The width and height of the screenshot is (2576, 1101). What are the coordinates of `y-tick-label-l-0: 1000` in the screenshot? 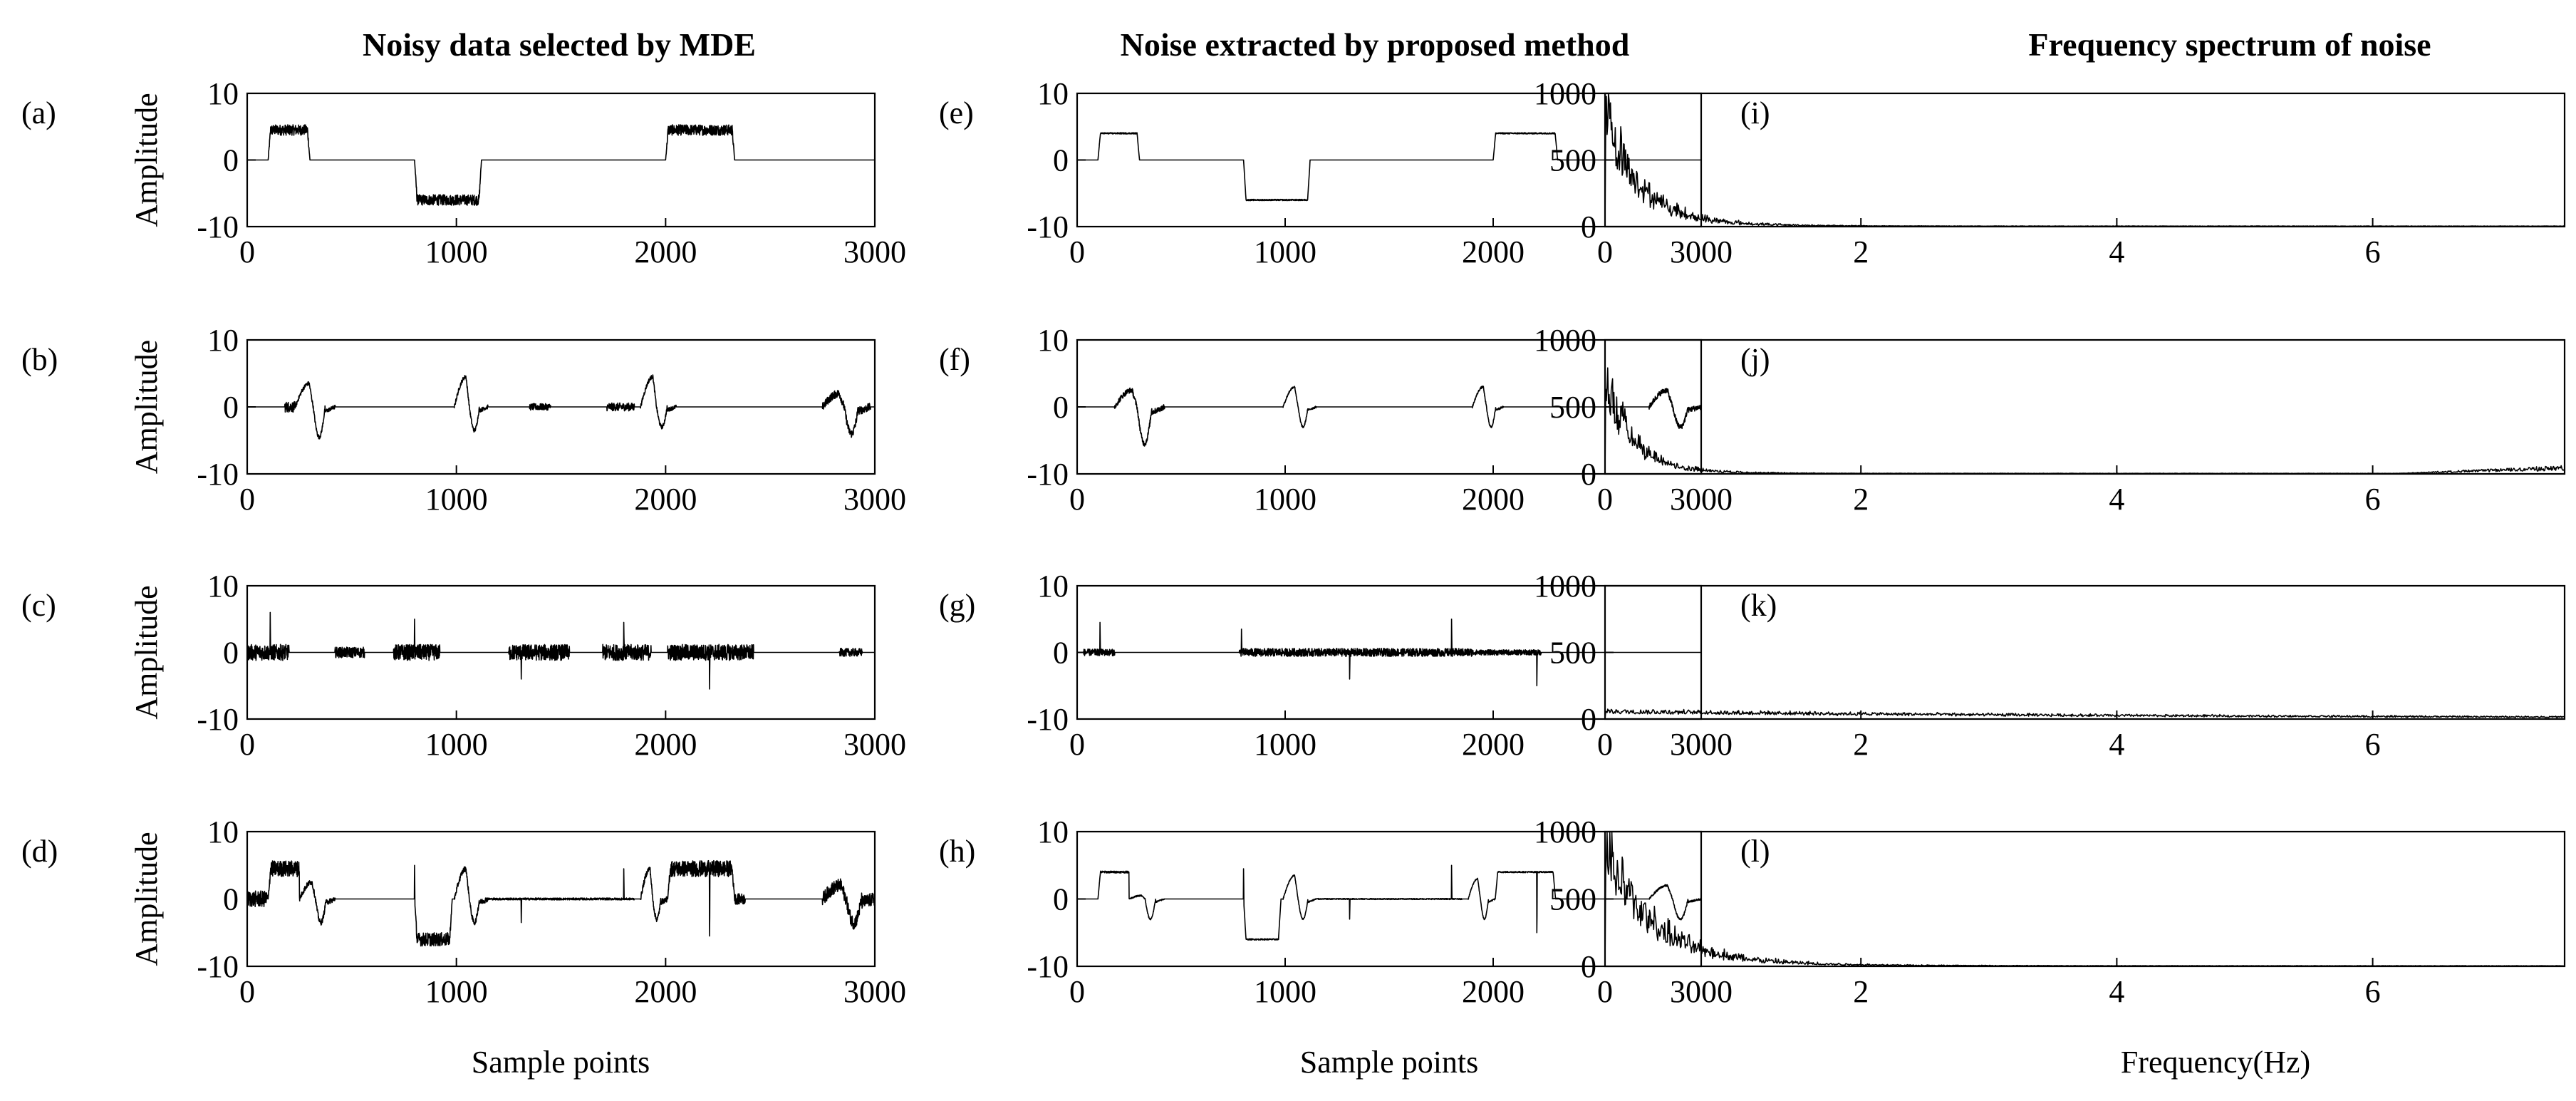 It's located at (1565, 832).